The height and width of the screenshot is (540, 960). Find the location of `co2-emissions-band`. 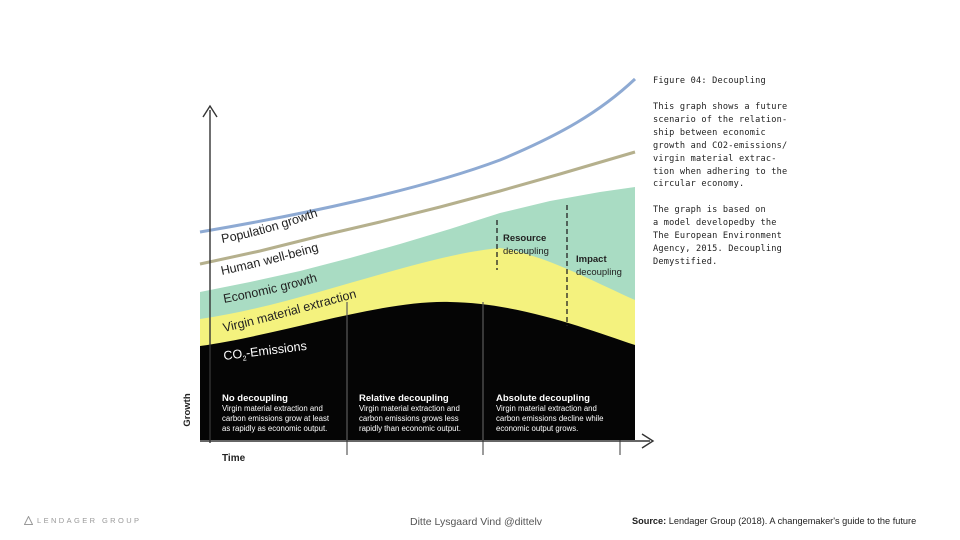

co2-emissions-band is located at coordinates (417, 370).